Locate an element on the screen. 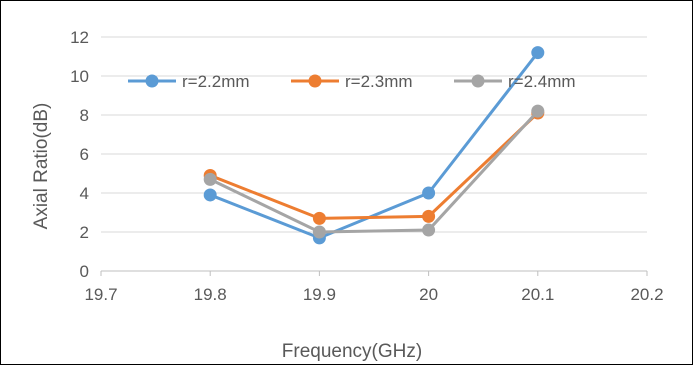 This screenshot has width=693, height=366. y-tick-label: 10 is located at coordinates (79, 76).